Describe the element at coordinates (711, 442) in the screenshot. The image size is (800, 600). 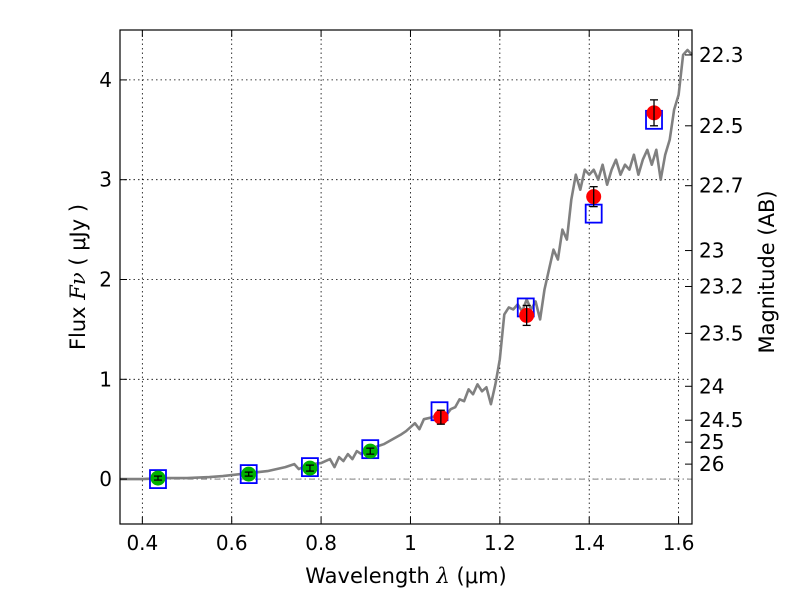
I see `right-tick-label: 25` at that location.